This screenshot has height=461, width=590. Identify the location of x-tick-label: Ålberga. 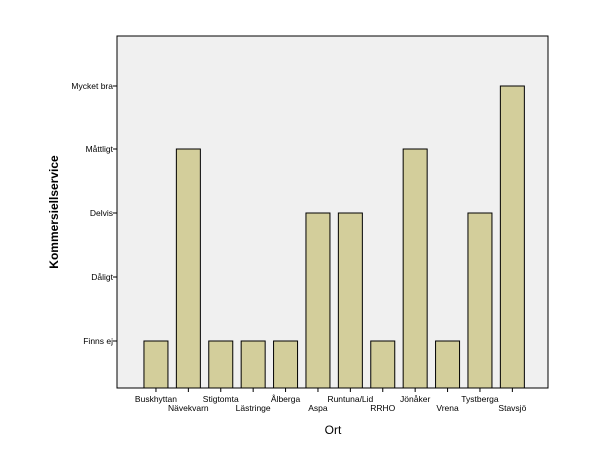
(286, 399).